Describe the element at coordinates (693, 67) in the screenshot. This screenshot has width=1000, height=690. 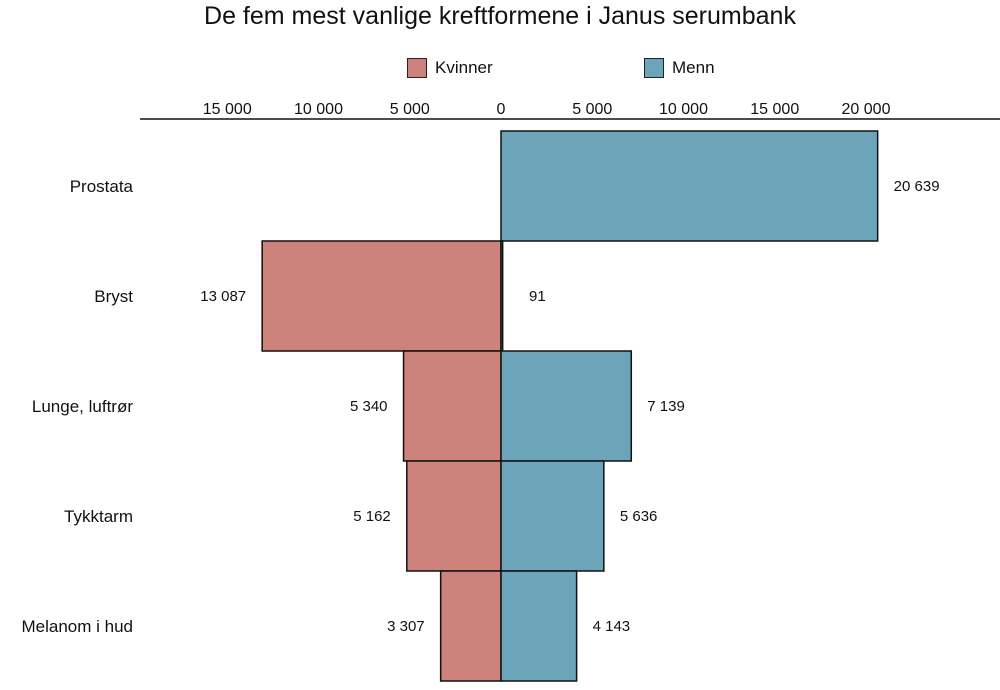
I see `legend-label-menn: Menn` at that location.